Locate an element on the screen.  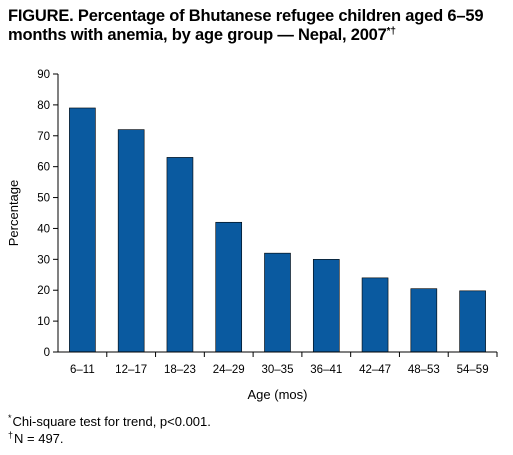
figure-title-footnote-marks: *† is located at coordinates (391, 31).